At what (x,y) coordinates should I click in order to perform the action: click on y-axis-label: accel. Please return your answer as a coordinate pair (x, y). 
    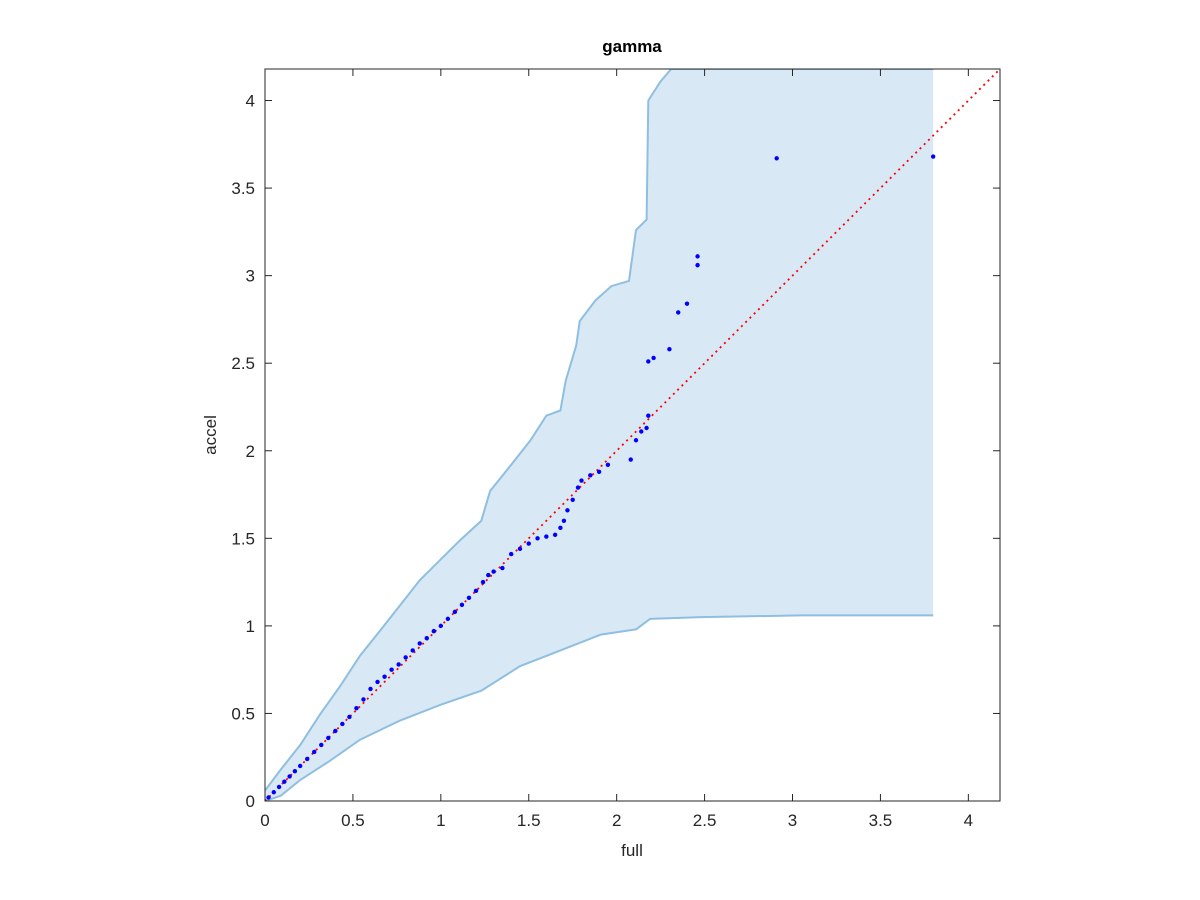
    Looking at the image, I should click on (210, 435).